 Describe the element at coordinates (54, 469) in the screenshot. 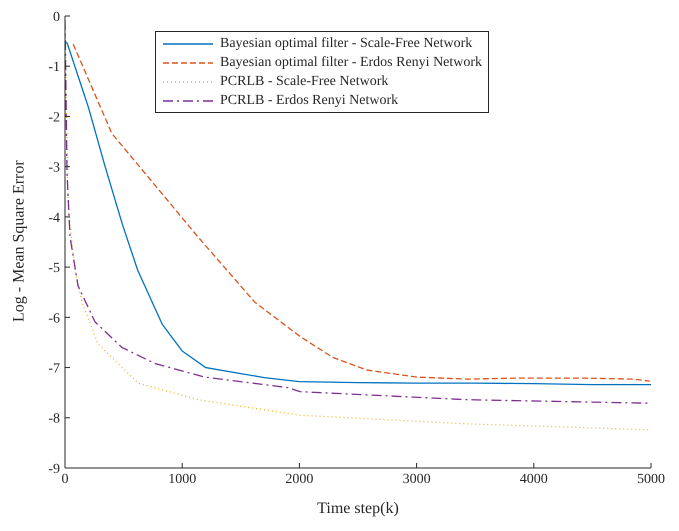

I see `y-tick-label: -9` at that location.